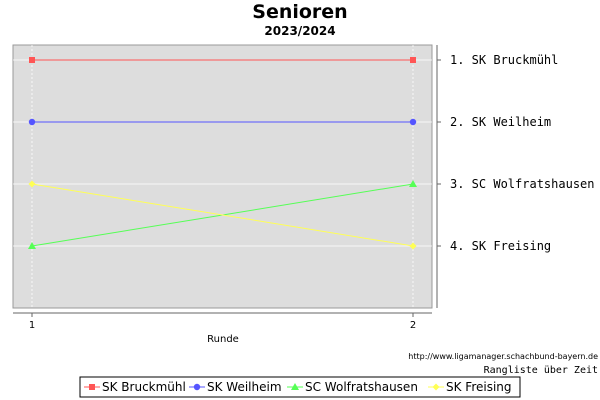  What do you see at coordinates (541, 370) in the screenshot?
I see `chart-caption: Rangliste über Zeit` at bounding box center [541, 370].